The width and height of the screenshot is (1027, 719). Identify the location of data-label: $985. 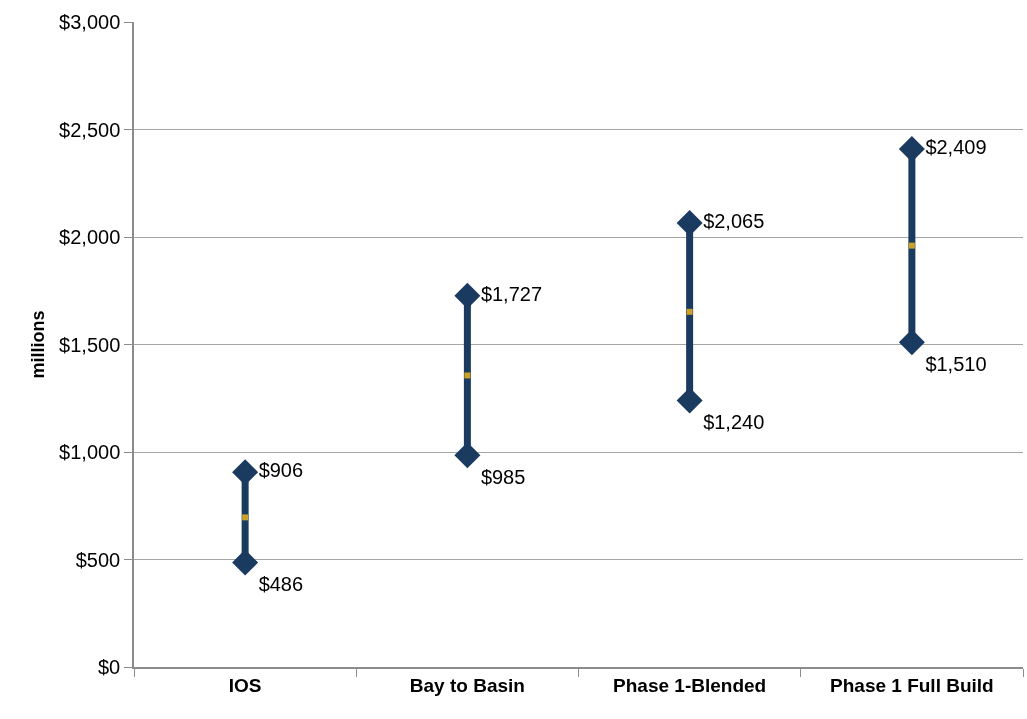
(503, 476).